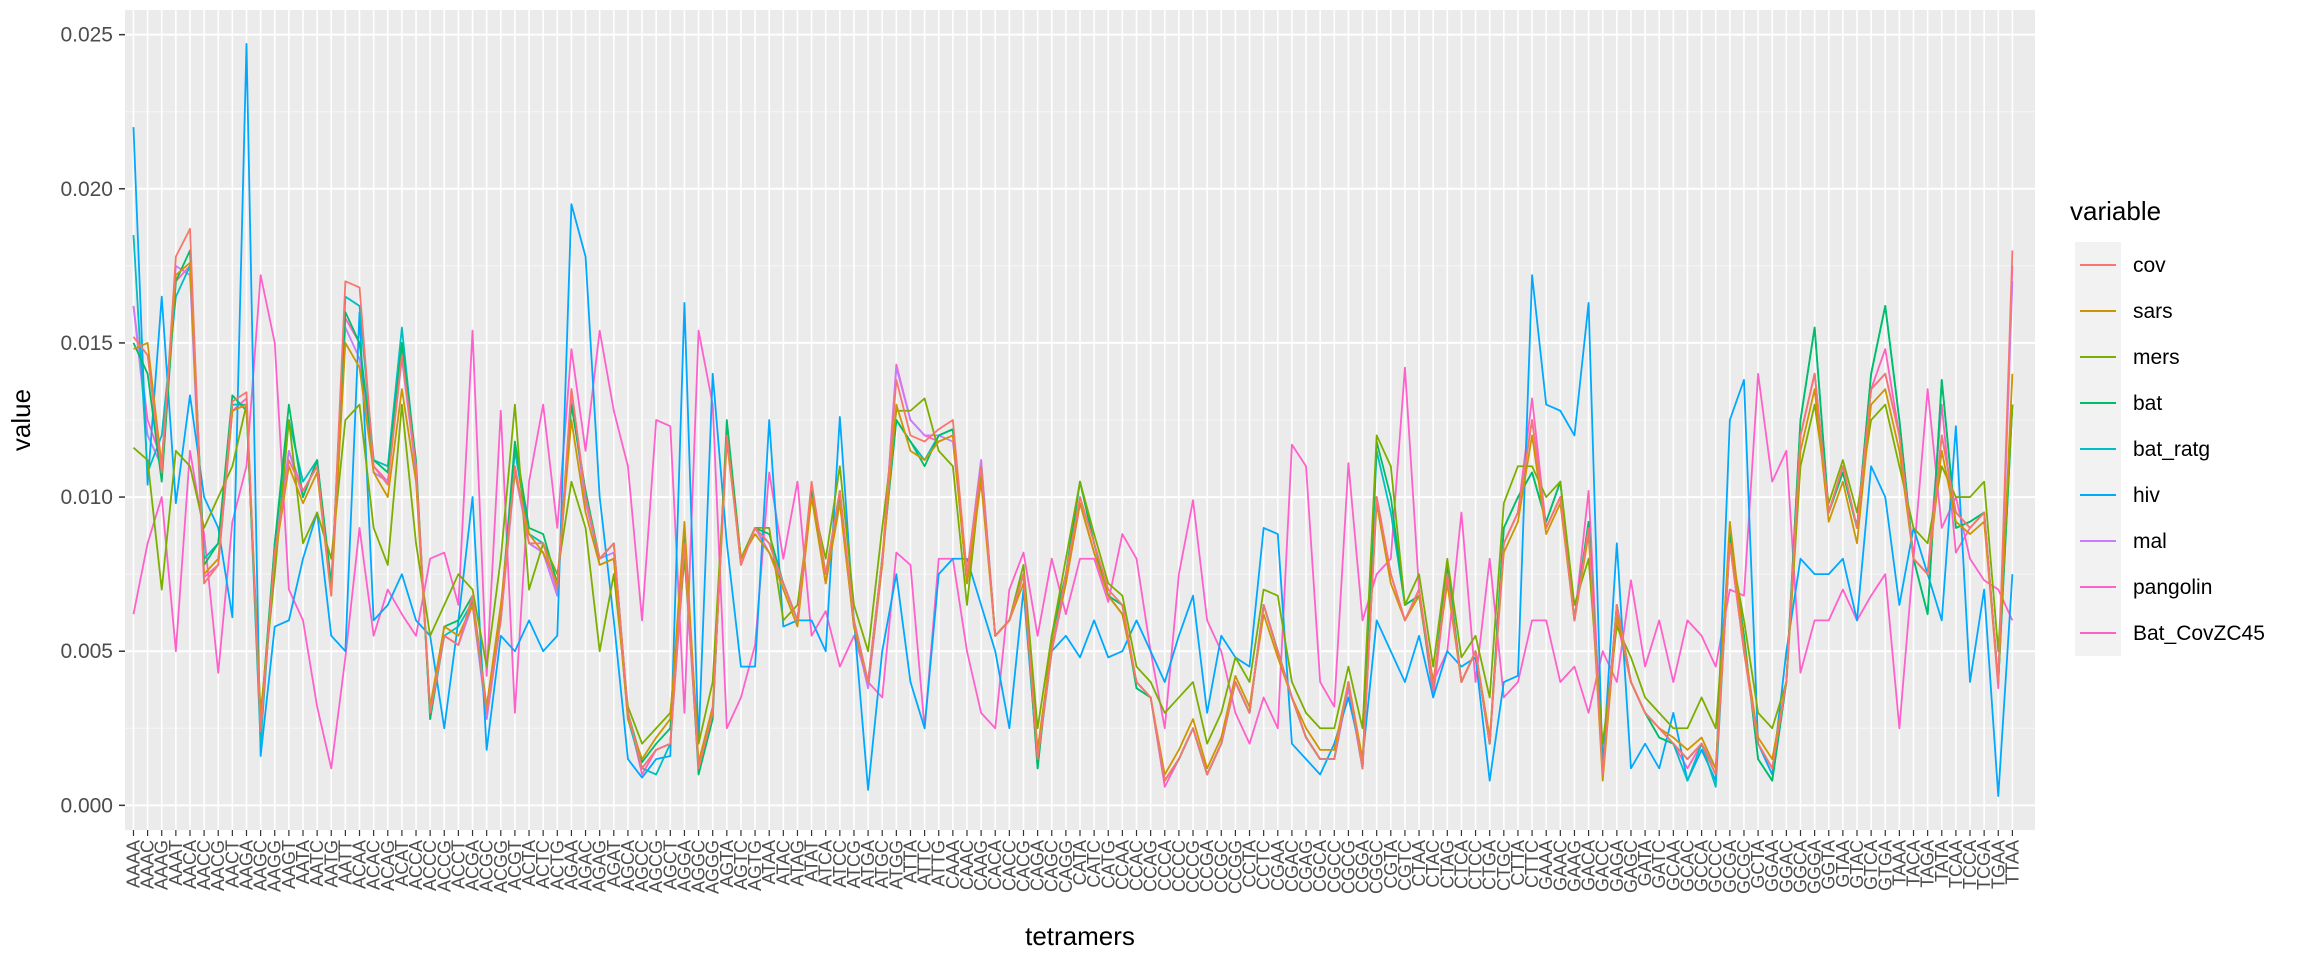 The image size is (2304, 960). I want to click on x-tick-label: ACCG, so click(444, 866).